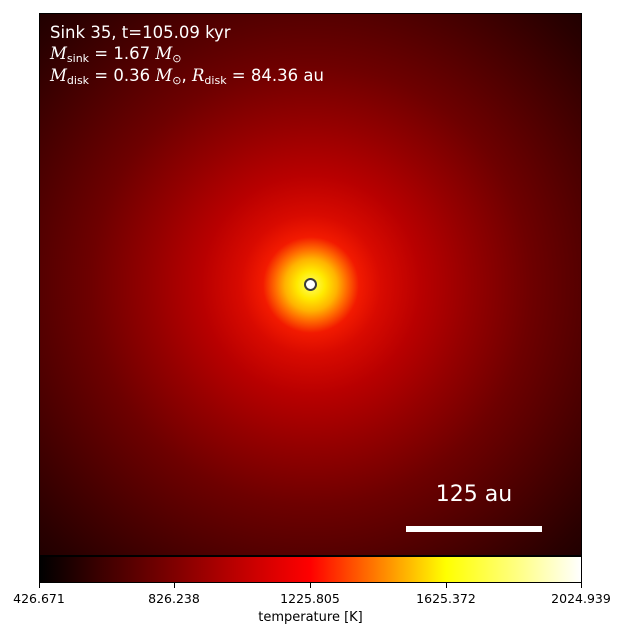 This screenshot has height=636, width=624. What do you see at coordinates (116, 54) in the screenshot?
I see `sink-mass-label: Msink = 1.67 M⊙` at bounding box center [116, 54].